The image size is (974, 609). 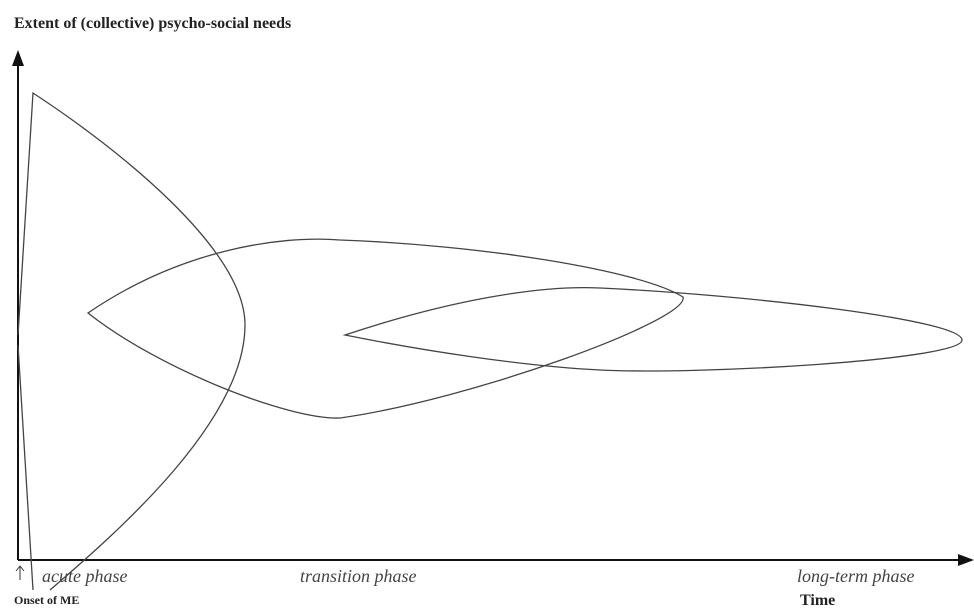 What do you see at coordinates (20, 568) in the screenshot?
I see `onset-arrow-head` at bounding box center [20, 568].